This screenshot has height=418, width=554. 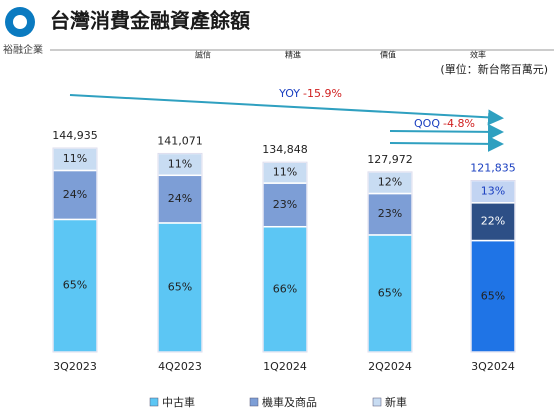 I want to click on legend-label: 中古車, so click(x=178, y=402).